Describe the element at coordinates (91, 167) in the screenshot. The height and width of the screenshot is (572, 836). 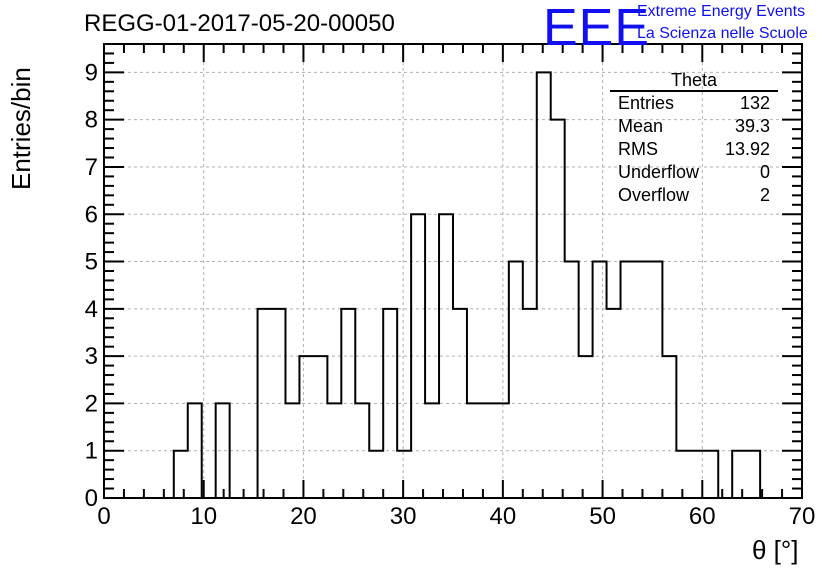
I see `y-tick-label: 7` at that location.